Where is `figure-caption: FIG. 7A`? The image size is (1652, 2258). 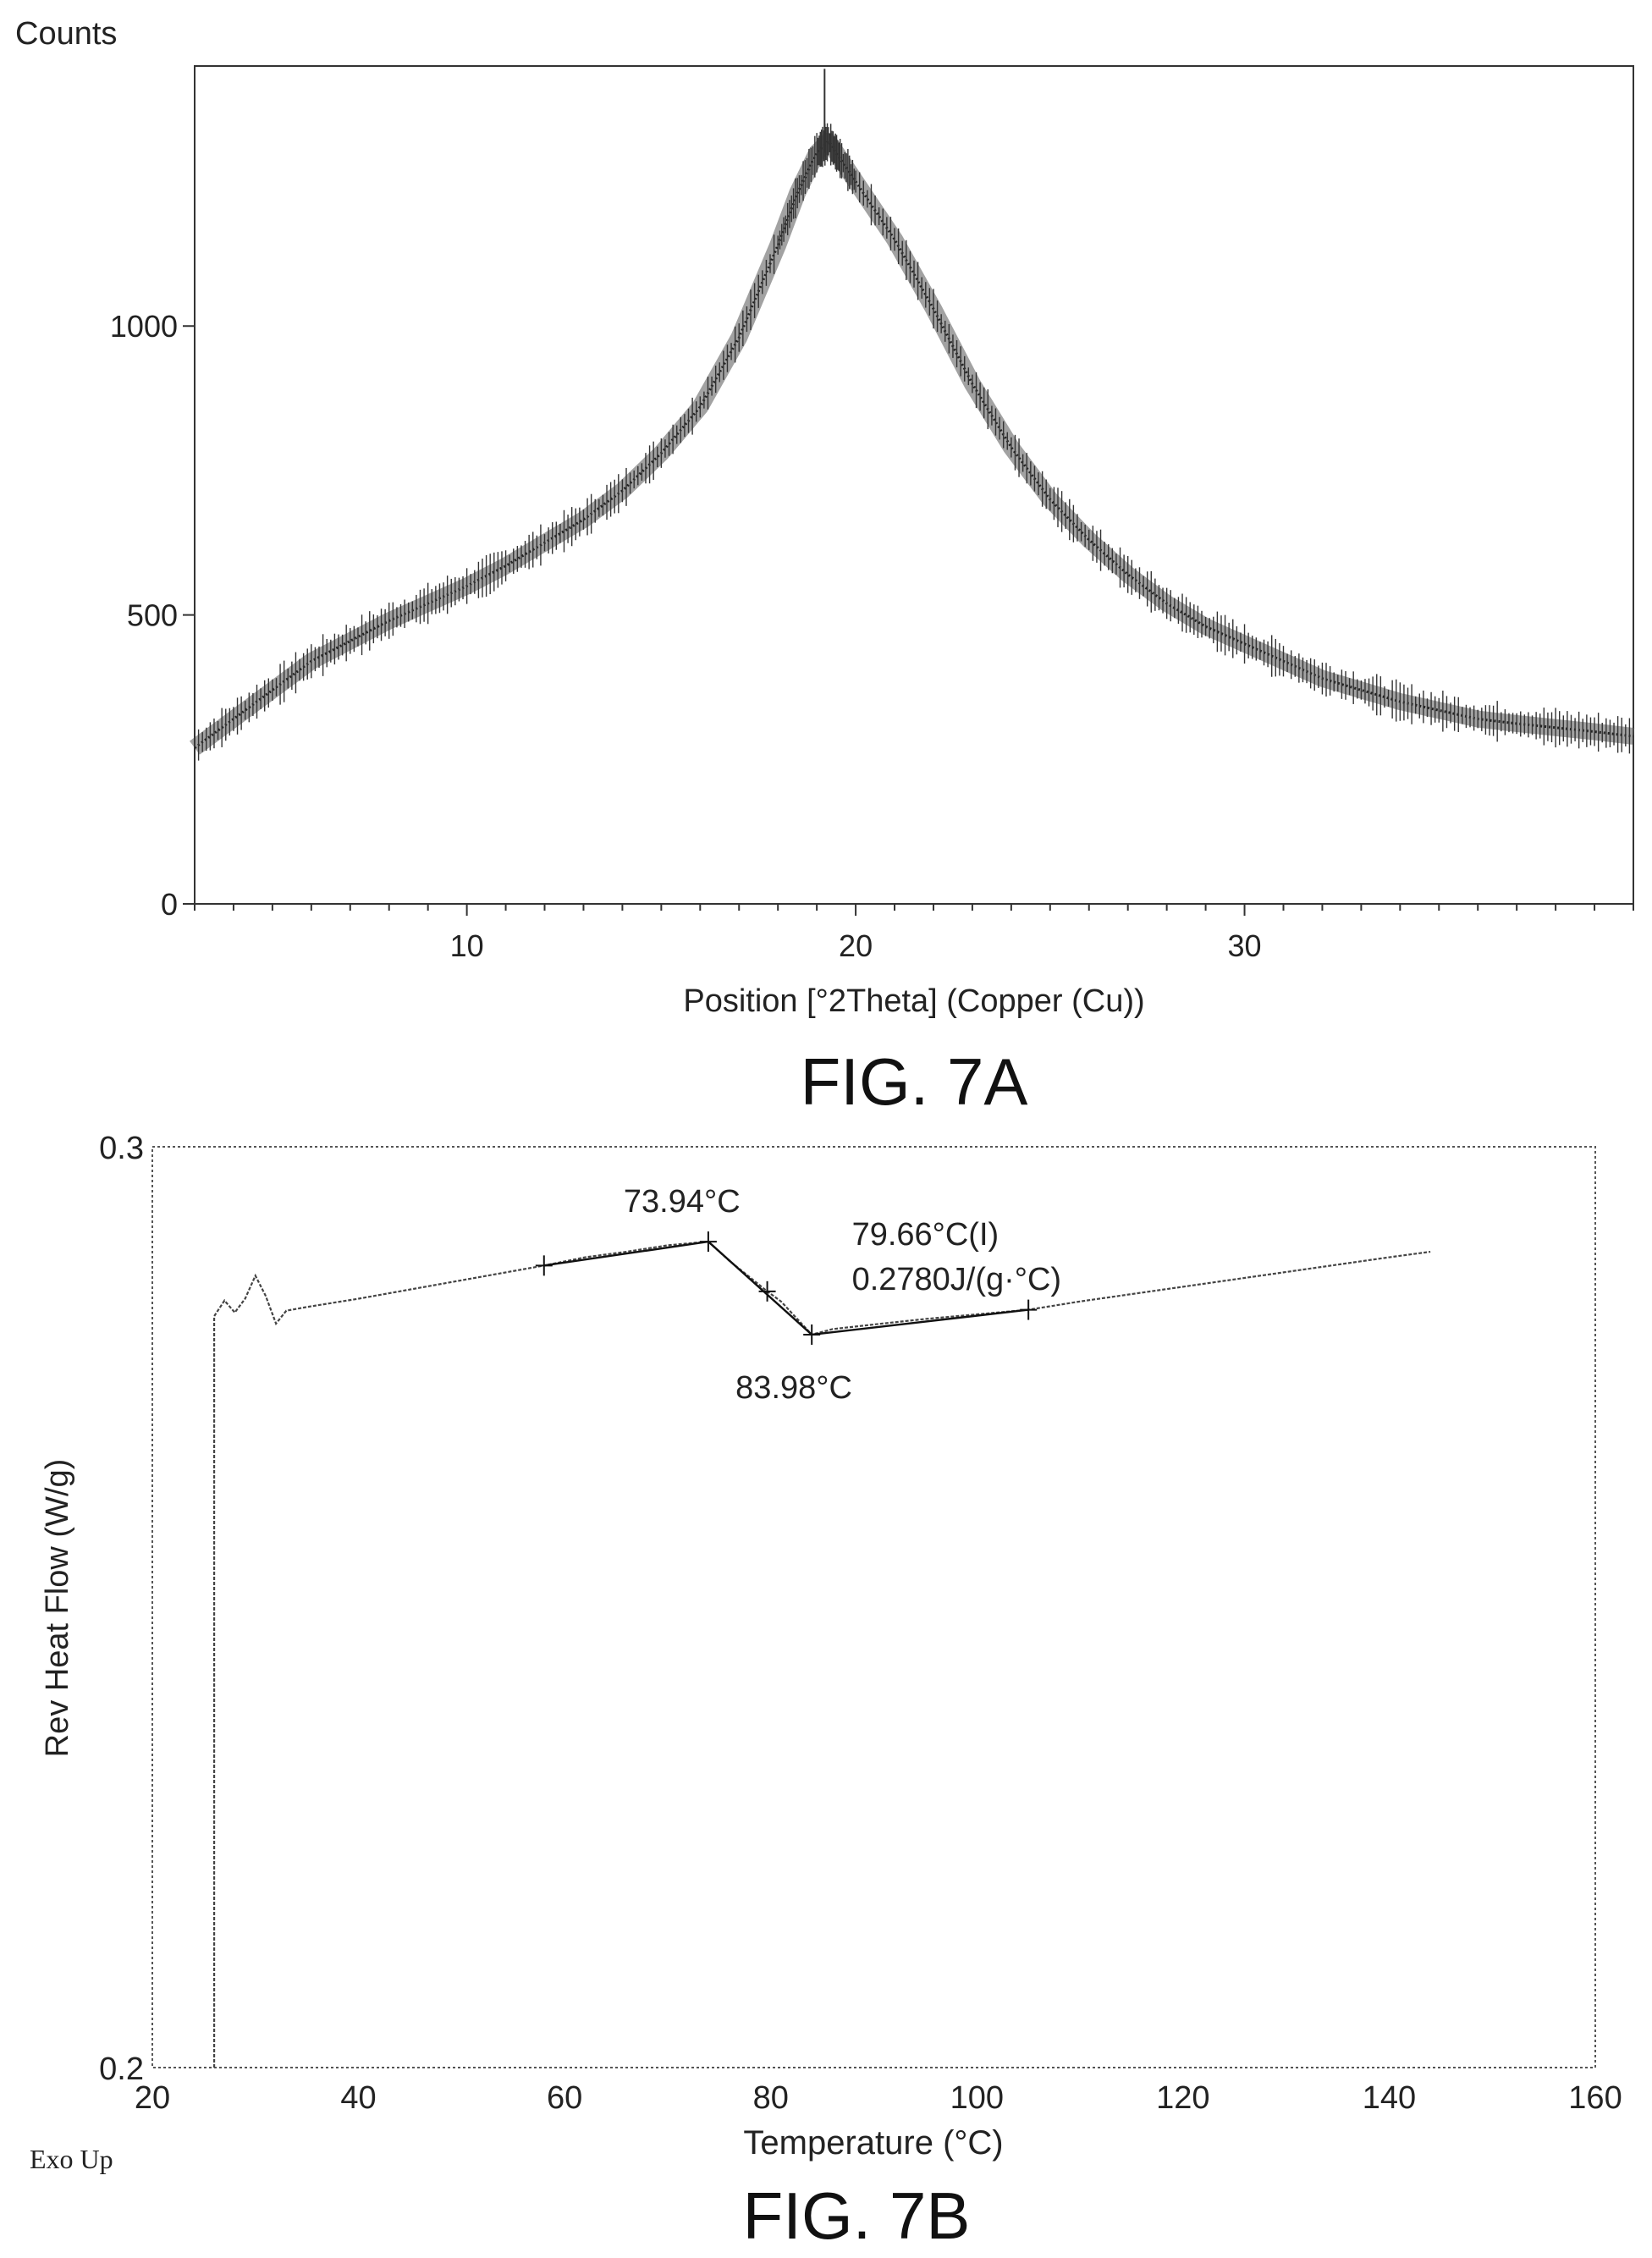
figure-caption: FIG. 7A is located at coordinates (914, 1081).